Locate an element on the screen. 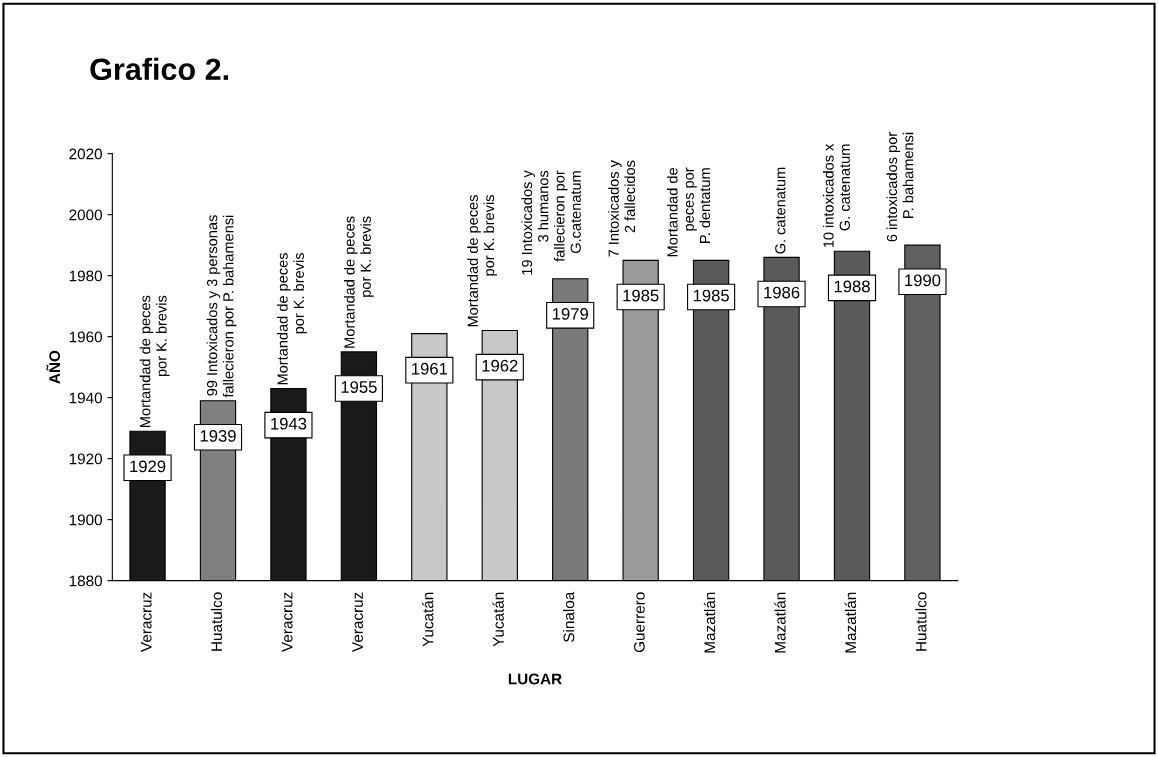 The height and width of the screenshot is (757, 1158). data-label: 1979 is located at coordinates (570, 313).